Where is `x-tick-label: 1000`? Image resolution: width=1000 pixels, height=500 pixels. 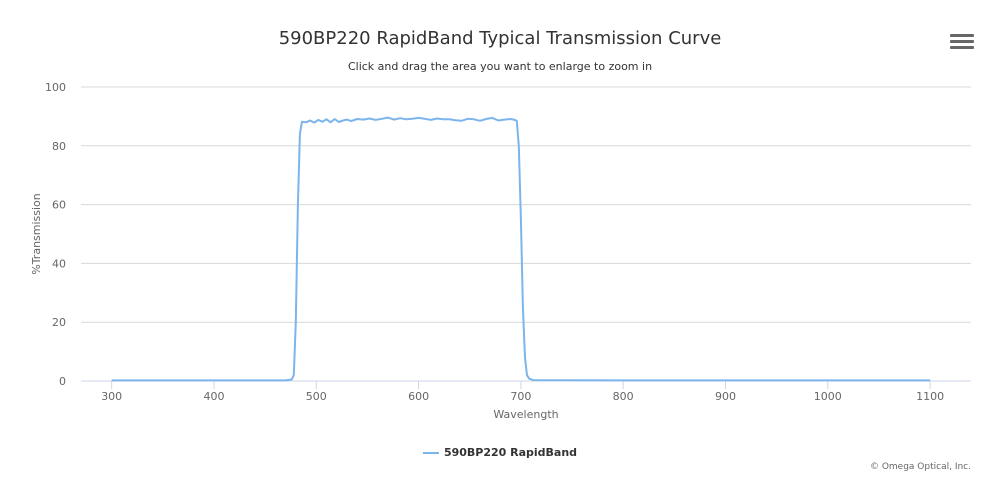 x-tick-label: 1000 is located at coordinates (828, 396).